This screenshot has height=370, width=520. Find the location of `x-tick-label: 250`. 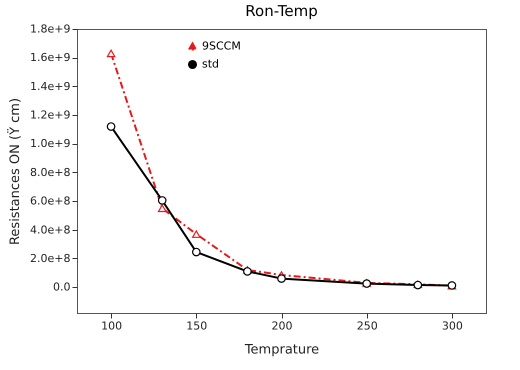

x-tick-label: 250 is located at coordinates (367, 326).